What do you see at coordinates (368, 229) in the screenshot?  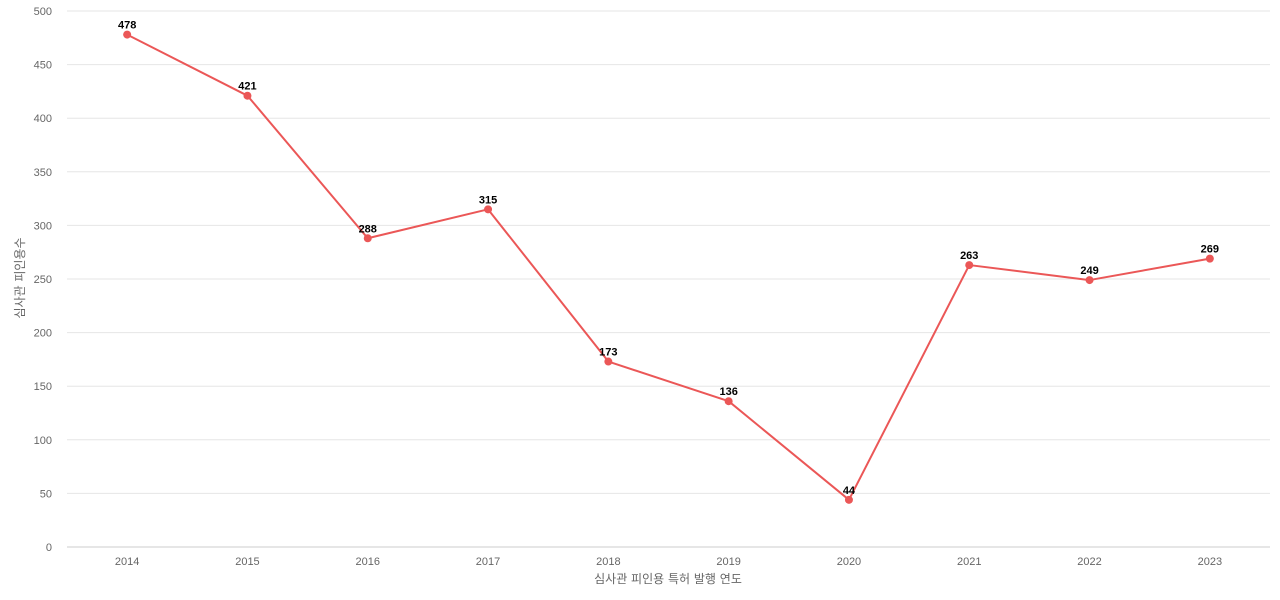 I see `data-label: 288` at bounding box center [368, 229].